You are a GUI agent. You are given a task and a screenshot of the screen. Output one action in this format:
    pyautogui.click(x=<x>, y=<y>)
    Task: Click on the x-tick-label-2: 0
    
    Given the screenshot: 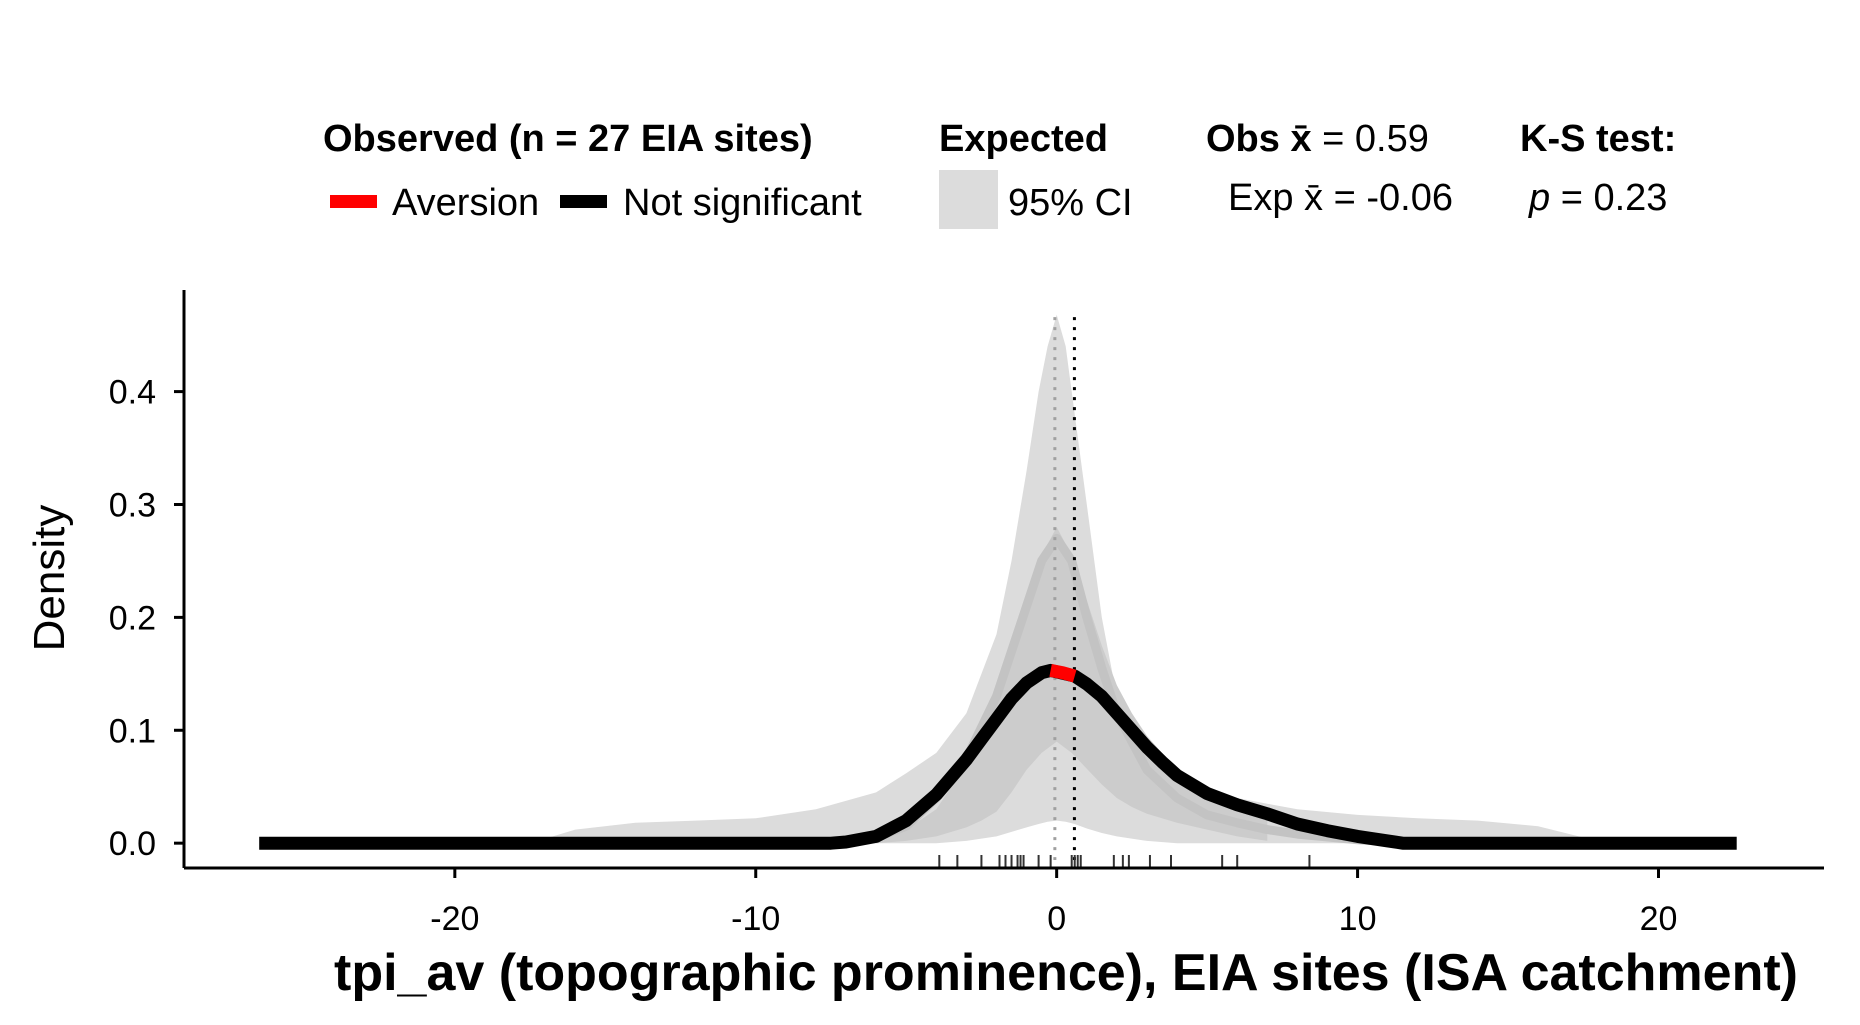 What is the action you would take?
    pyautogui.click(x=1056, y=919)
    